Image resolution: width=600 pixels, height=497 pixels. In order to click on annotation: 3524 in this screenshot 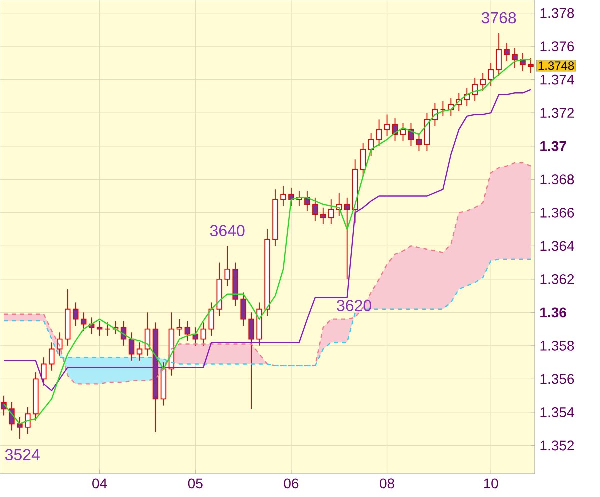, I will do `click(22, 455)`.